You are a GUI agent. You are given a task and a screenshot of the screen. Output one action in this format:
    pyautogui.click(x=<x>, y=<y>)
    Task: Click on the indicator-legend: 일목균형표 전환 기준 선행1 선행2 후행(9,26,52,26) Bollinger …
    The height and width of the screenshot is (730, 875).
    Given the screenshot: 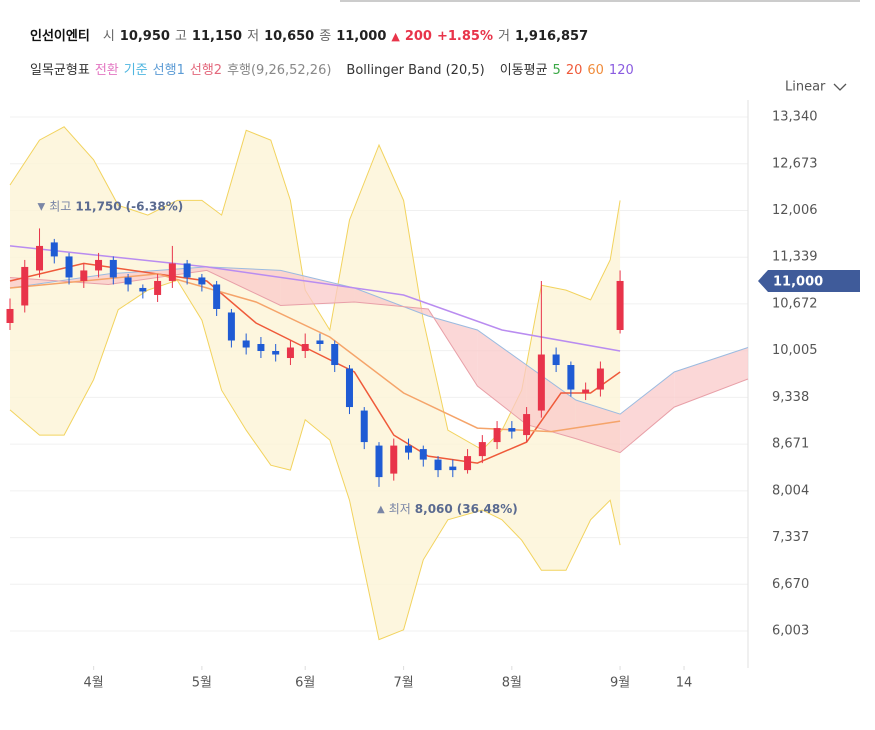 What is the action you would take?
    pyautogui.click(x=332, y=68)
    